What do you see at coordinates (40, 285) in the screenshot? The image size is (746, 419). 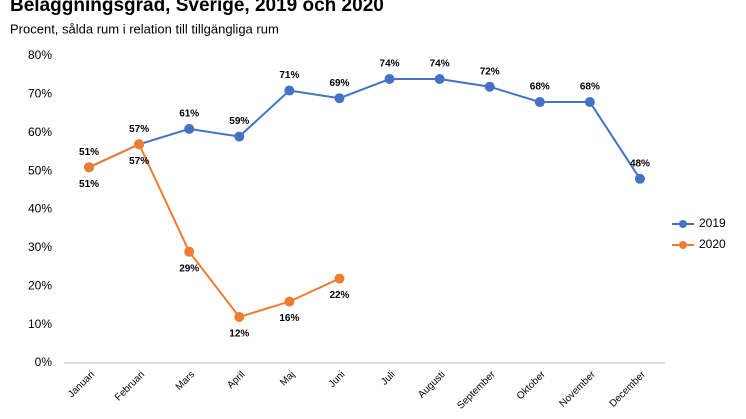 I see `y-tick-label: 20%` at bounding box center [40, 285].